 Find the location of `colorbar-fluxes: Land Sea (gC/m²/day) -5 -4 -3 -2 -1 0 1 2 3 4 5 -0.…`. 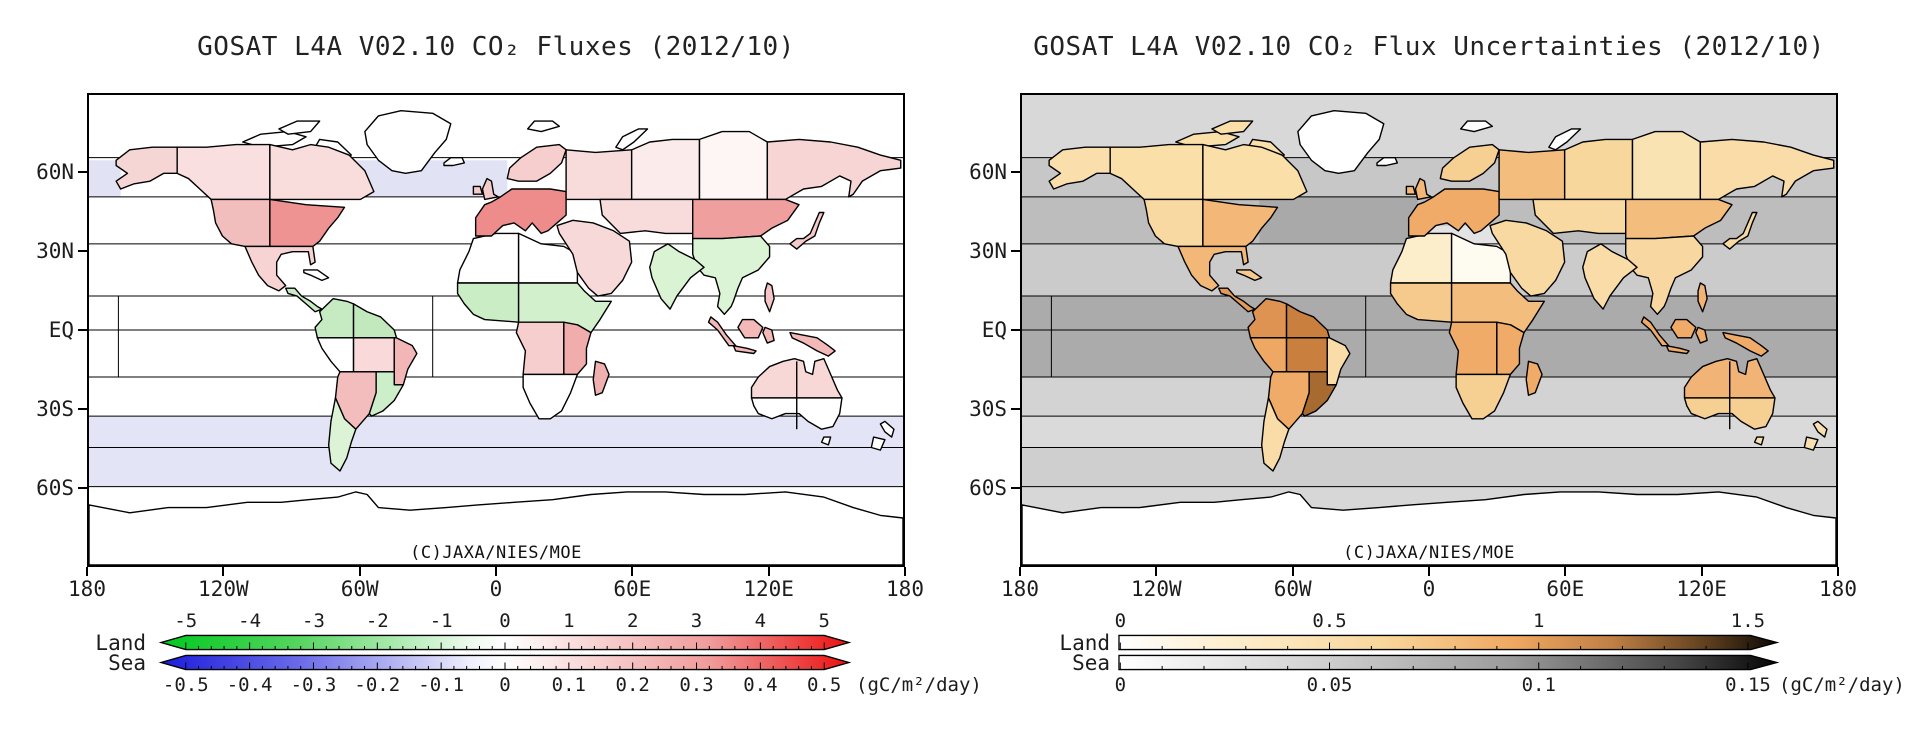

colorbar-fluxes: Land Sea (gC/m²/day) -5 -4 -3 -2 -1 0 1 2 3 4 5 -0.… is located at coordinates (538, 653).